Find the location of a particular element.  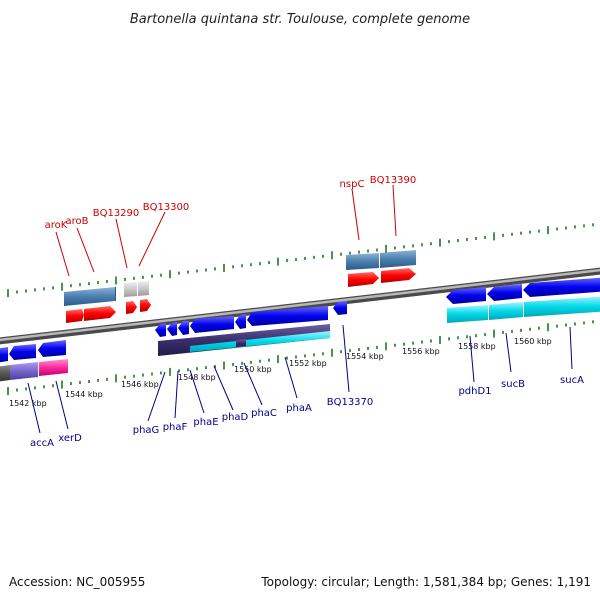

scale-label-1542: 1542 kbp is located at coordinates (28, 403).